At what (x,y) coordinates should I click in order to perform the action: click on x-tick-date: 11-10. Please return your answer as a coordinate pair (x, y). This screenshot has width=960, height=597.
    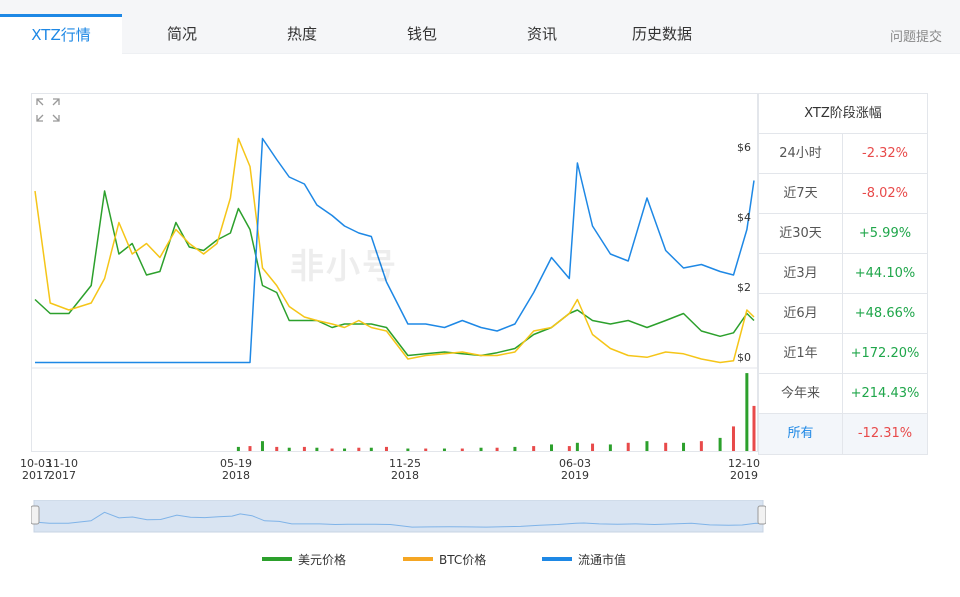
    Looking at the image, I should click on (62, 463).